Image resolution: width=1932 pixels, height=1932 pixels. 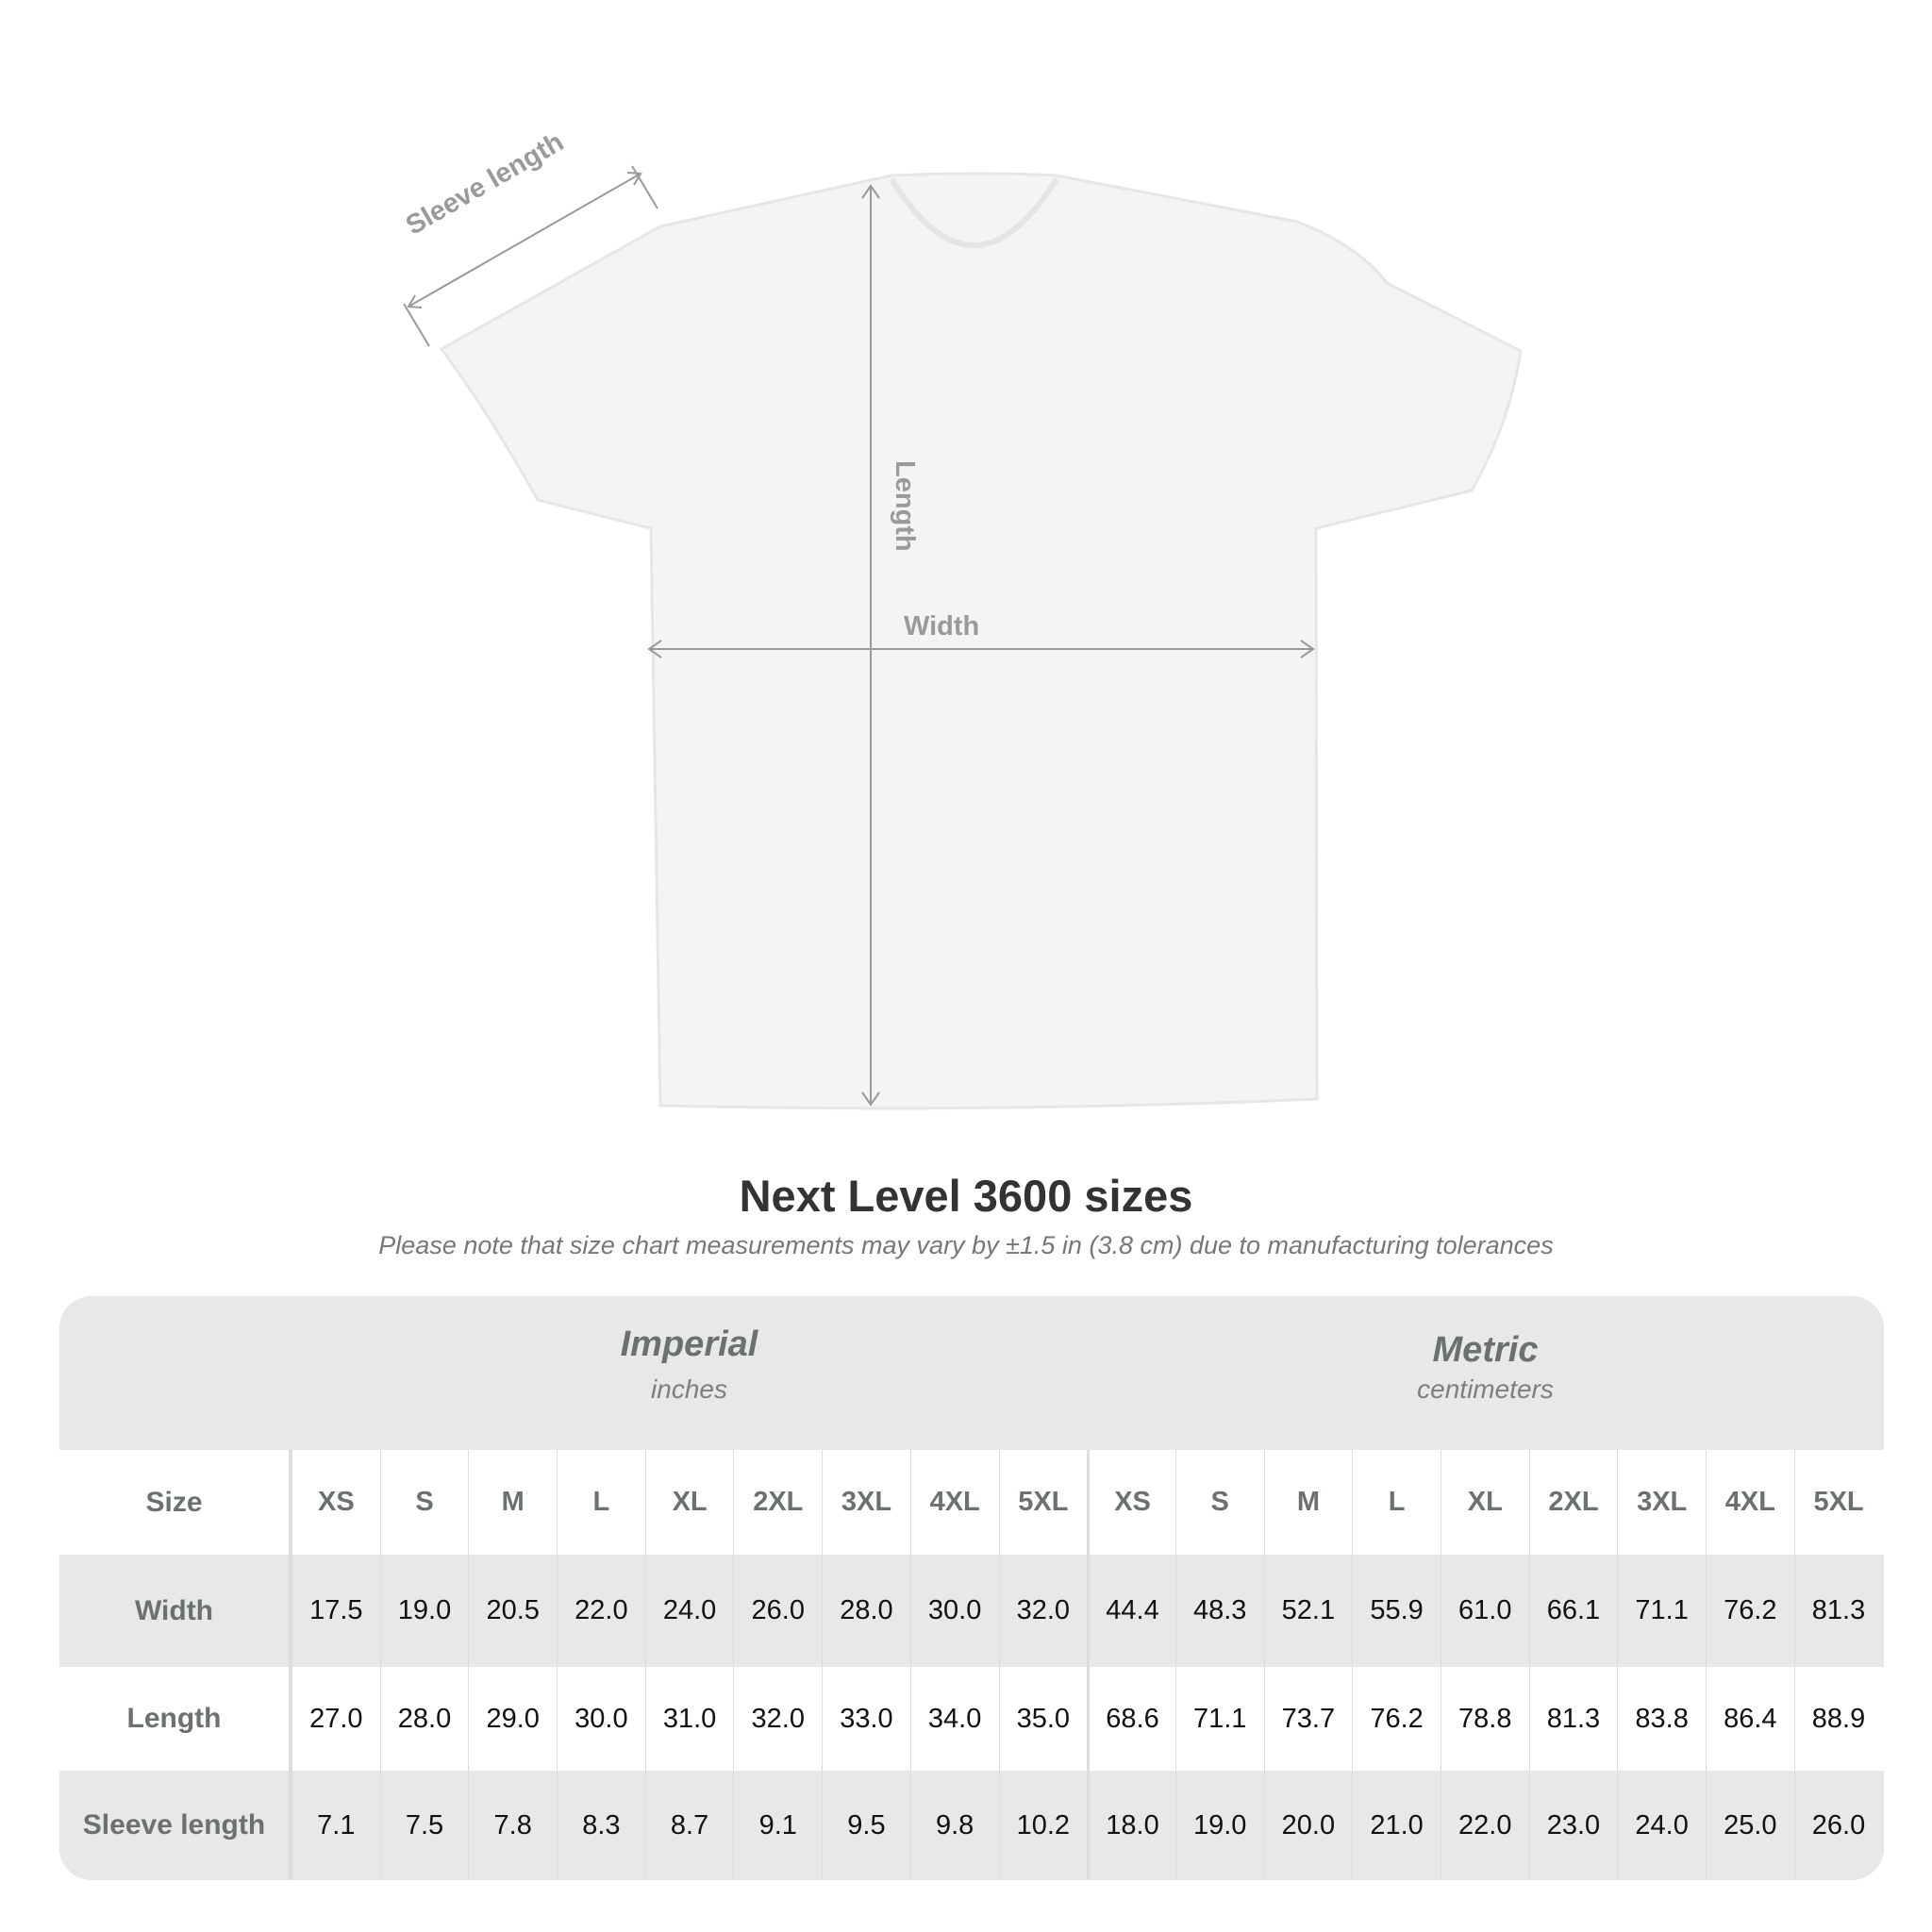 What do you see at coordinates (1838, 1719) in the screenshot?
I see `metric-value-cell: 88.9` at bounding box center [1838, 1719].